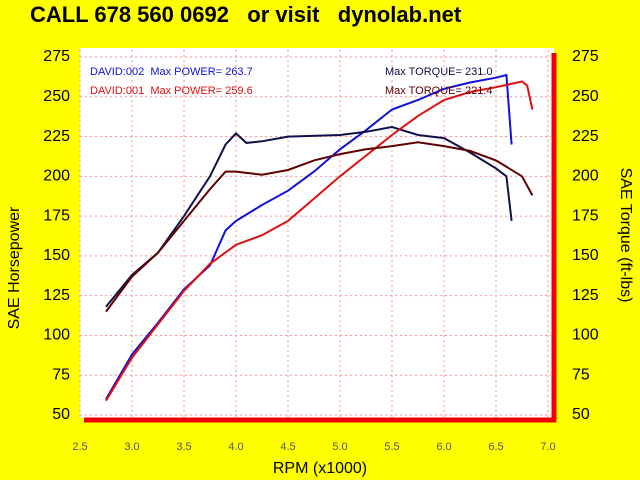 This screenshot has width=640, height=480. What do you see at coordinates (235, 447) in the screenshot?
I see `x-tick-label: 4.0` at bounding box center [235, 447].